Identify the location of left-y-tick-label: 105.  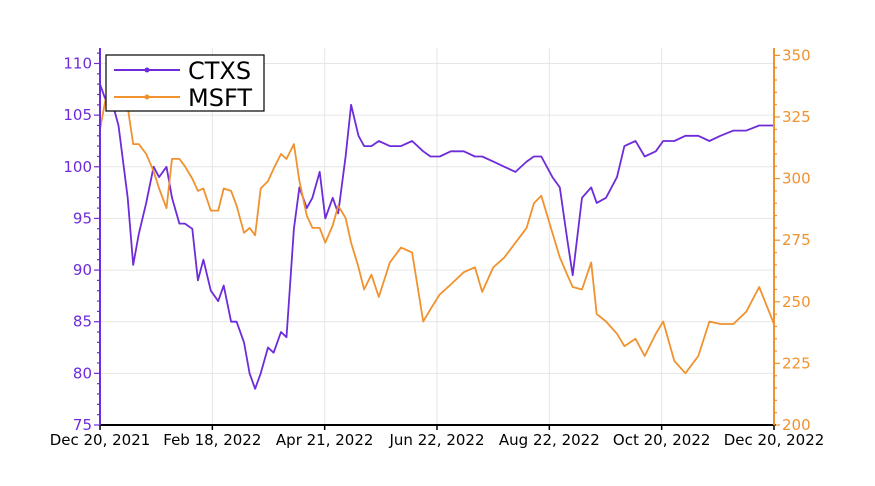
(77, 115).